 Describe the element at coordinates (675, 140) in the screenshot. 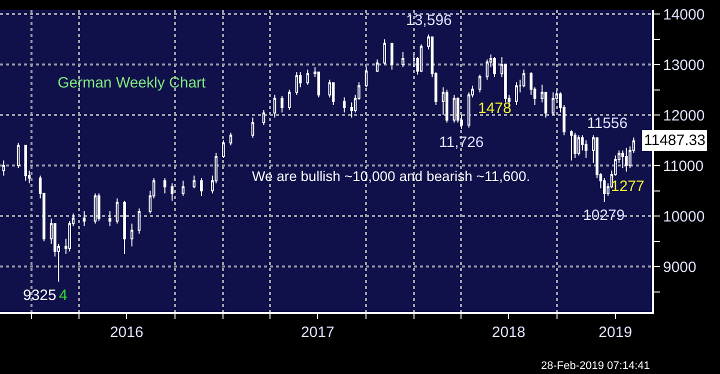

I see `annotation: 11487.33` at that location.